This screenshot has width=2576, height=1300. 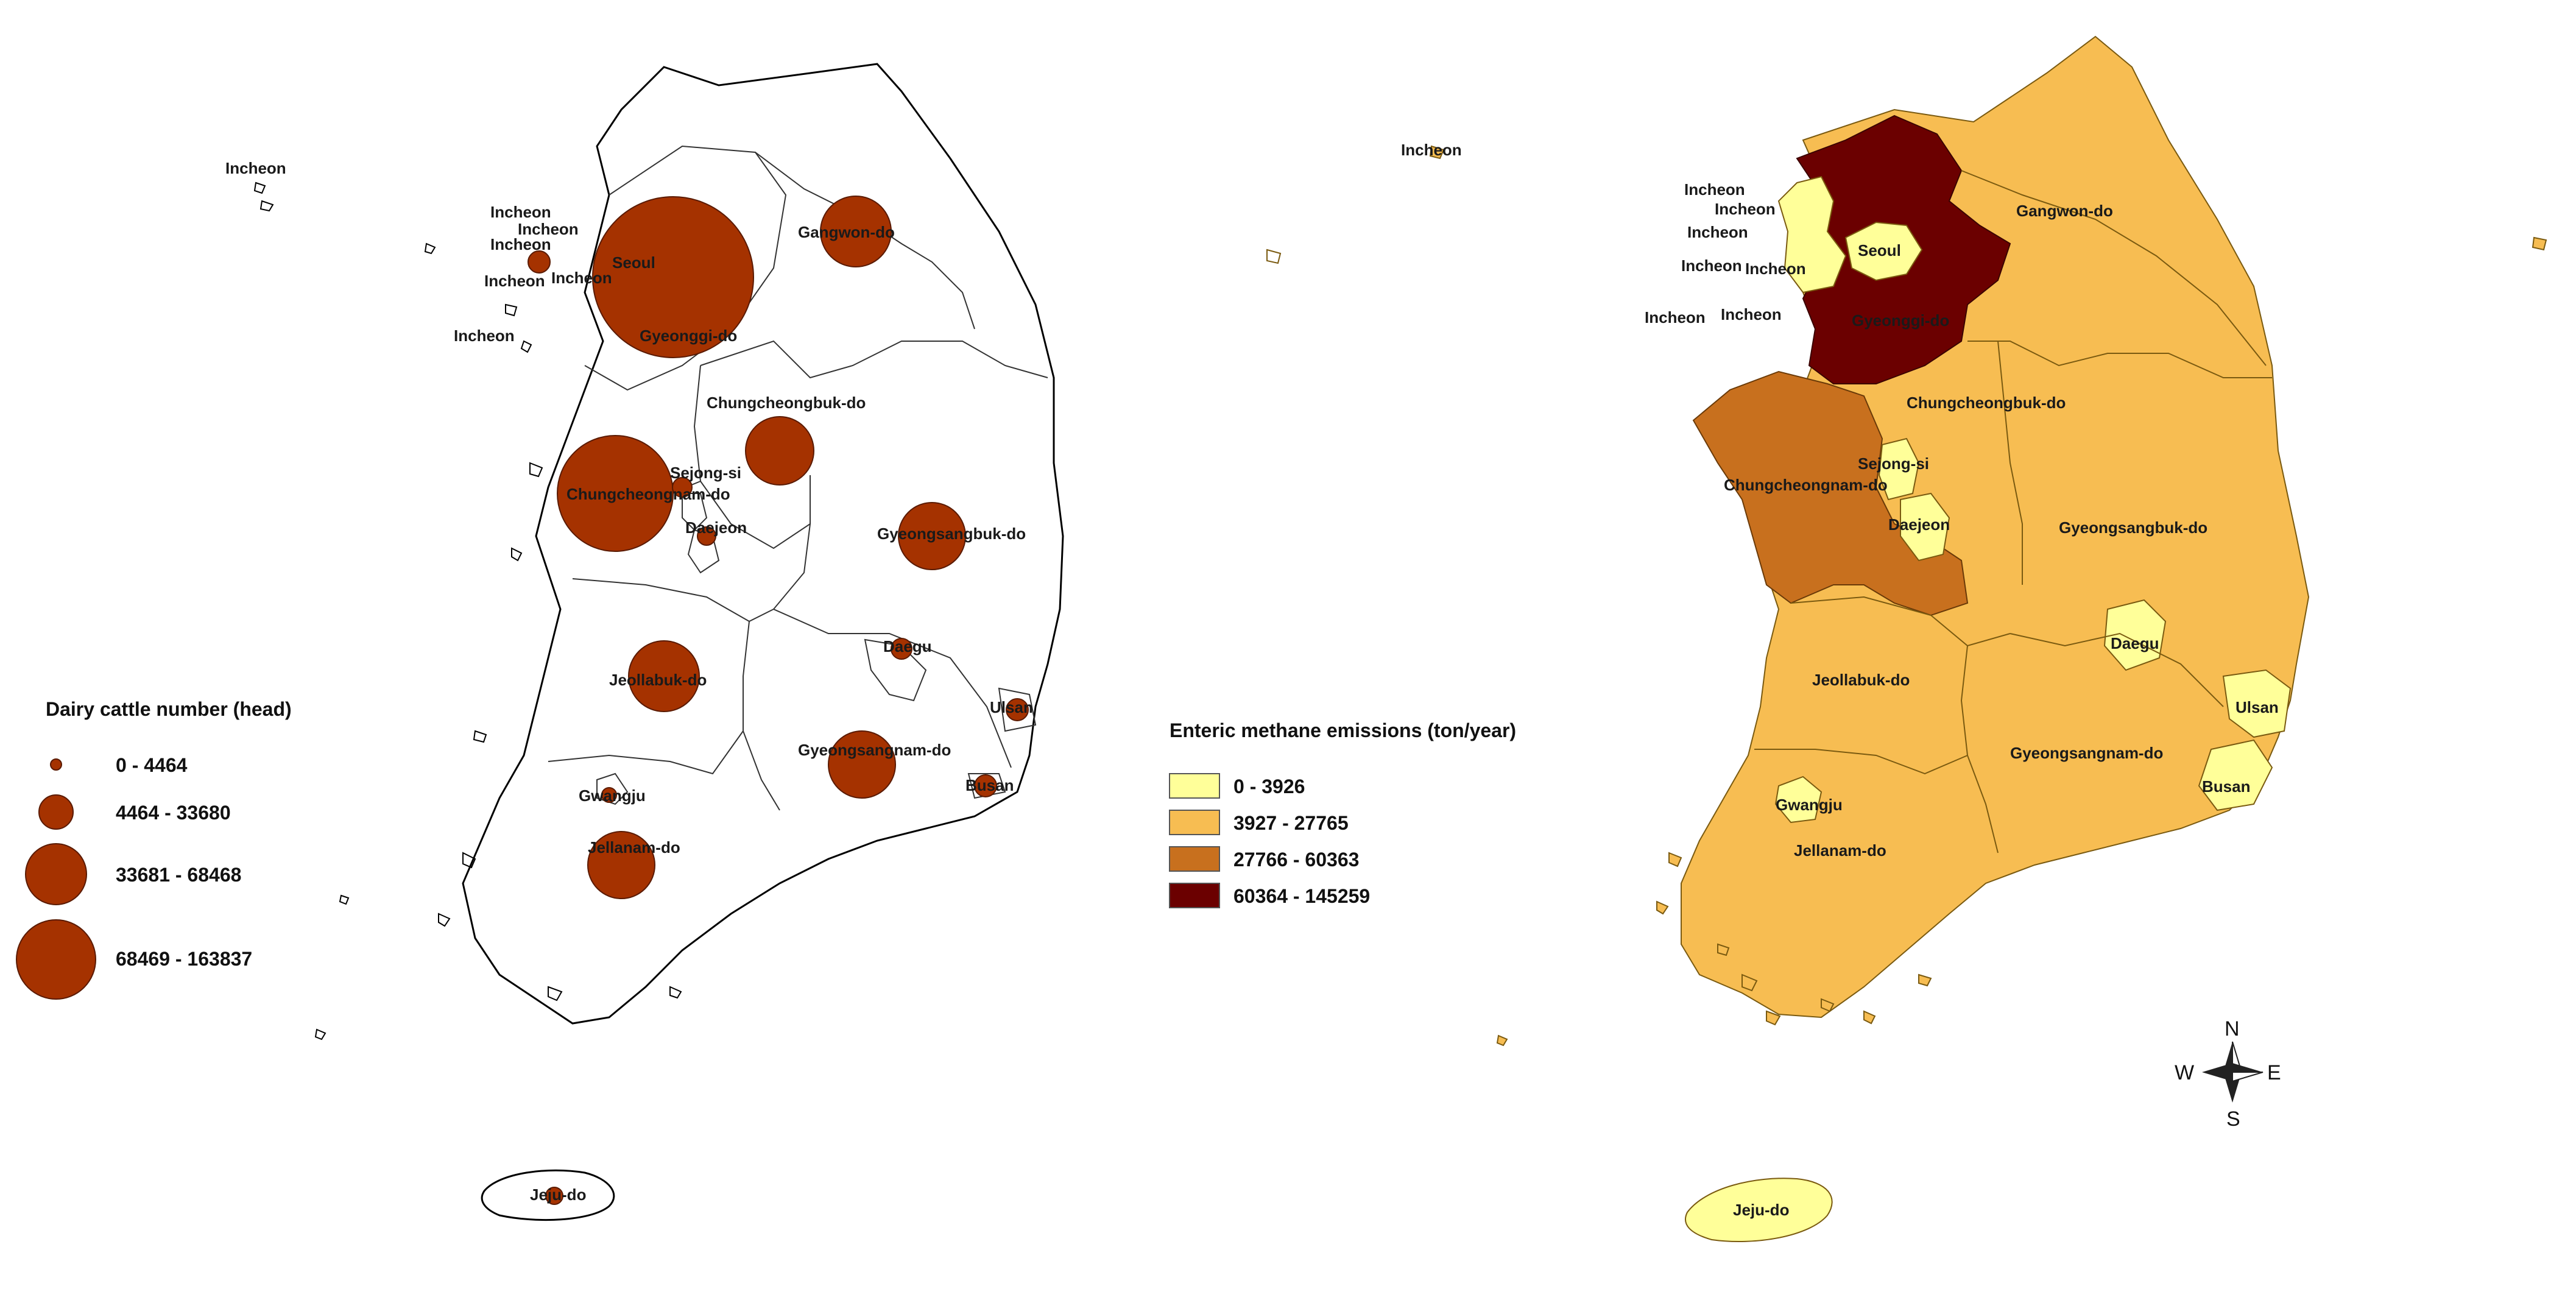 I want to click on left-label-incheon-2: Incheon, so click(x=520, y=212).